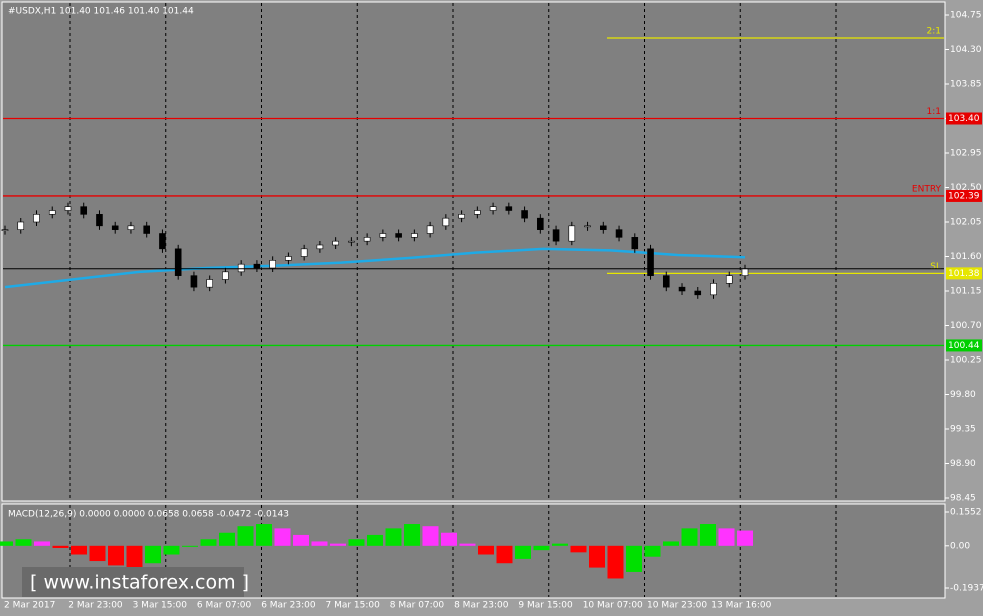  I want to click on y-tick-label: 101.60, so click(966, 257).